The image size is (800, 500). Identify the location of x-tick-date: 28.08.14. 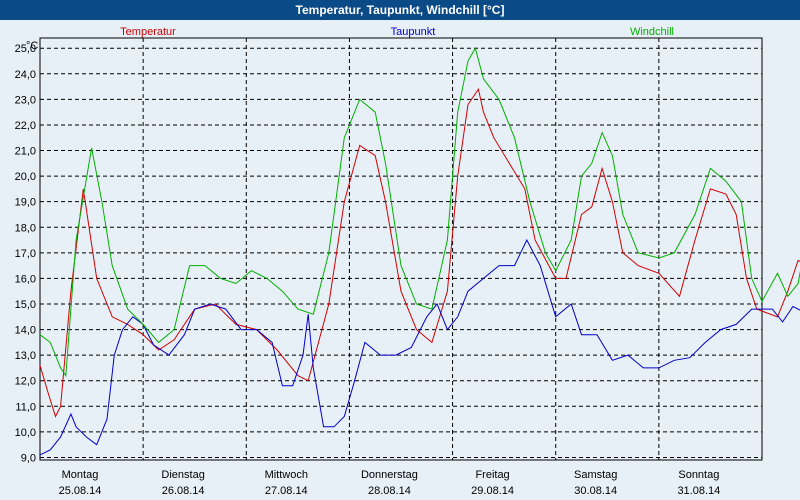
(389, 491).